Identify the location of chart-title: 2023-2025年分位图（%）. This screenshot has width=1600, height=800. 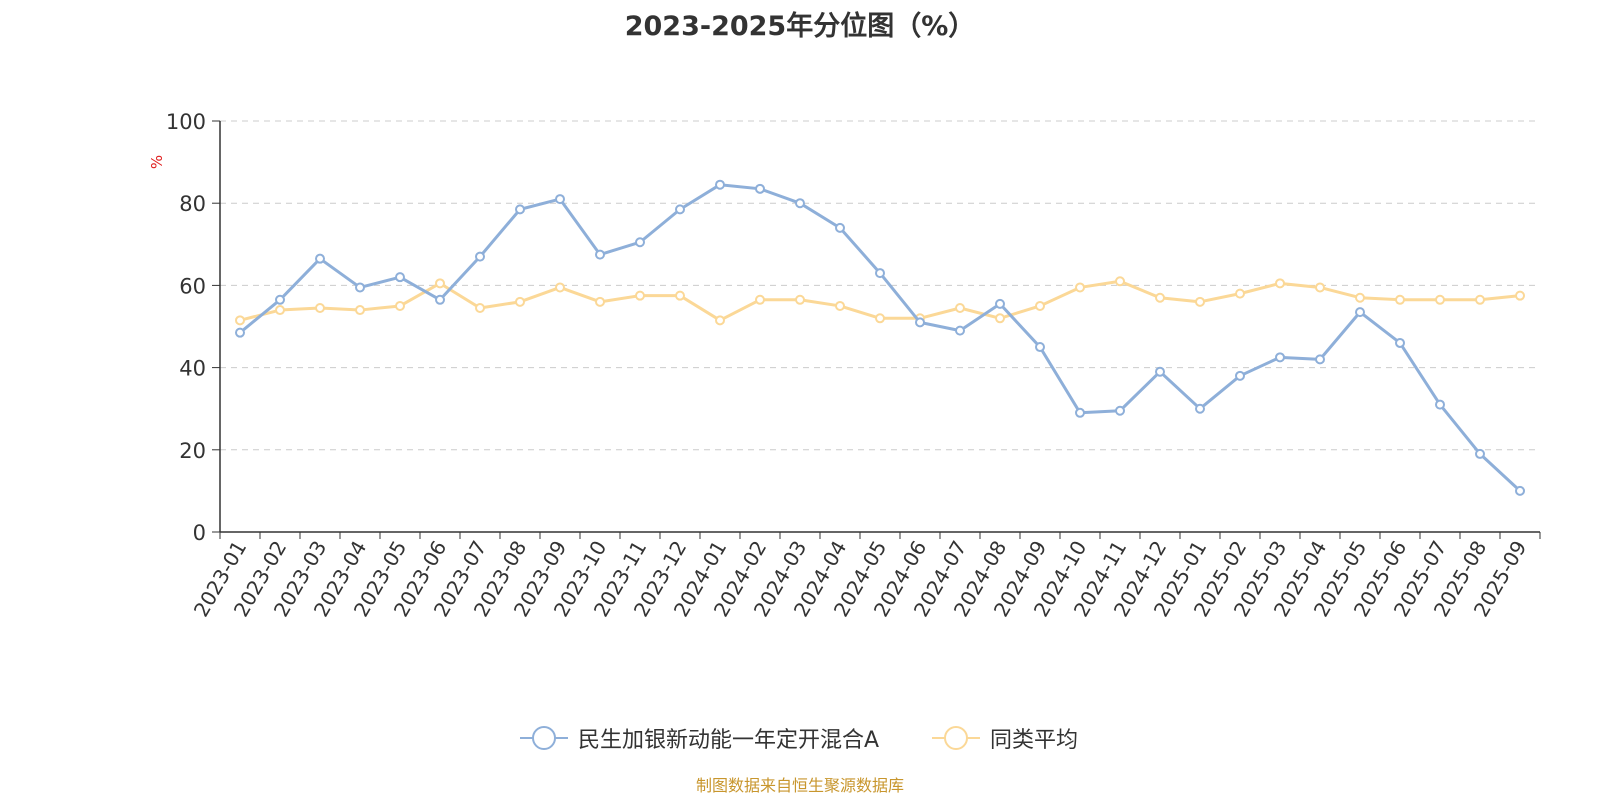
(800, 26).